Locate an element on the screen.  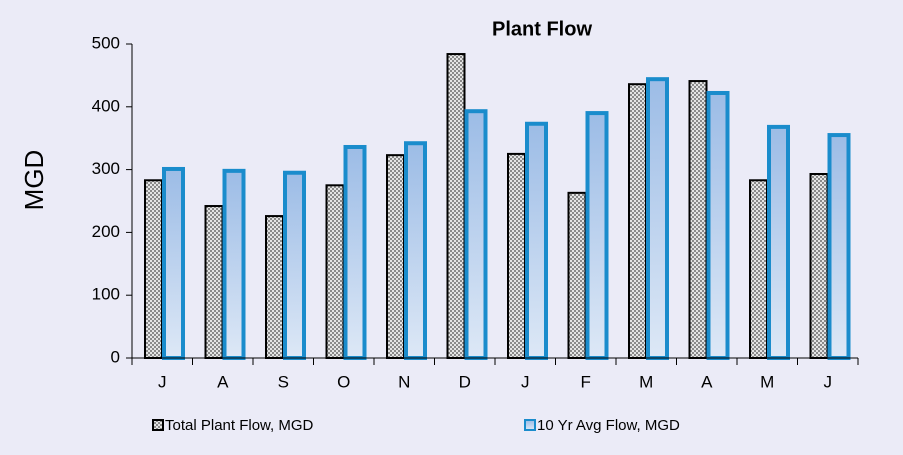
x-tick-label: O is located at coordinates (343, 381).